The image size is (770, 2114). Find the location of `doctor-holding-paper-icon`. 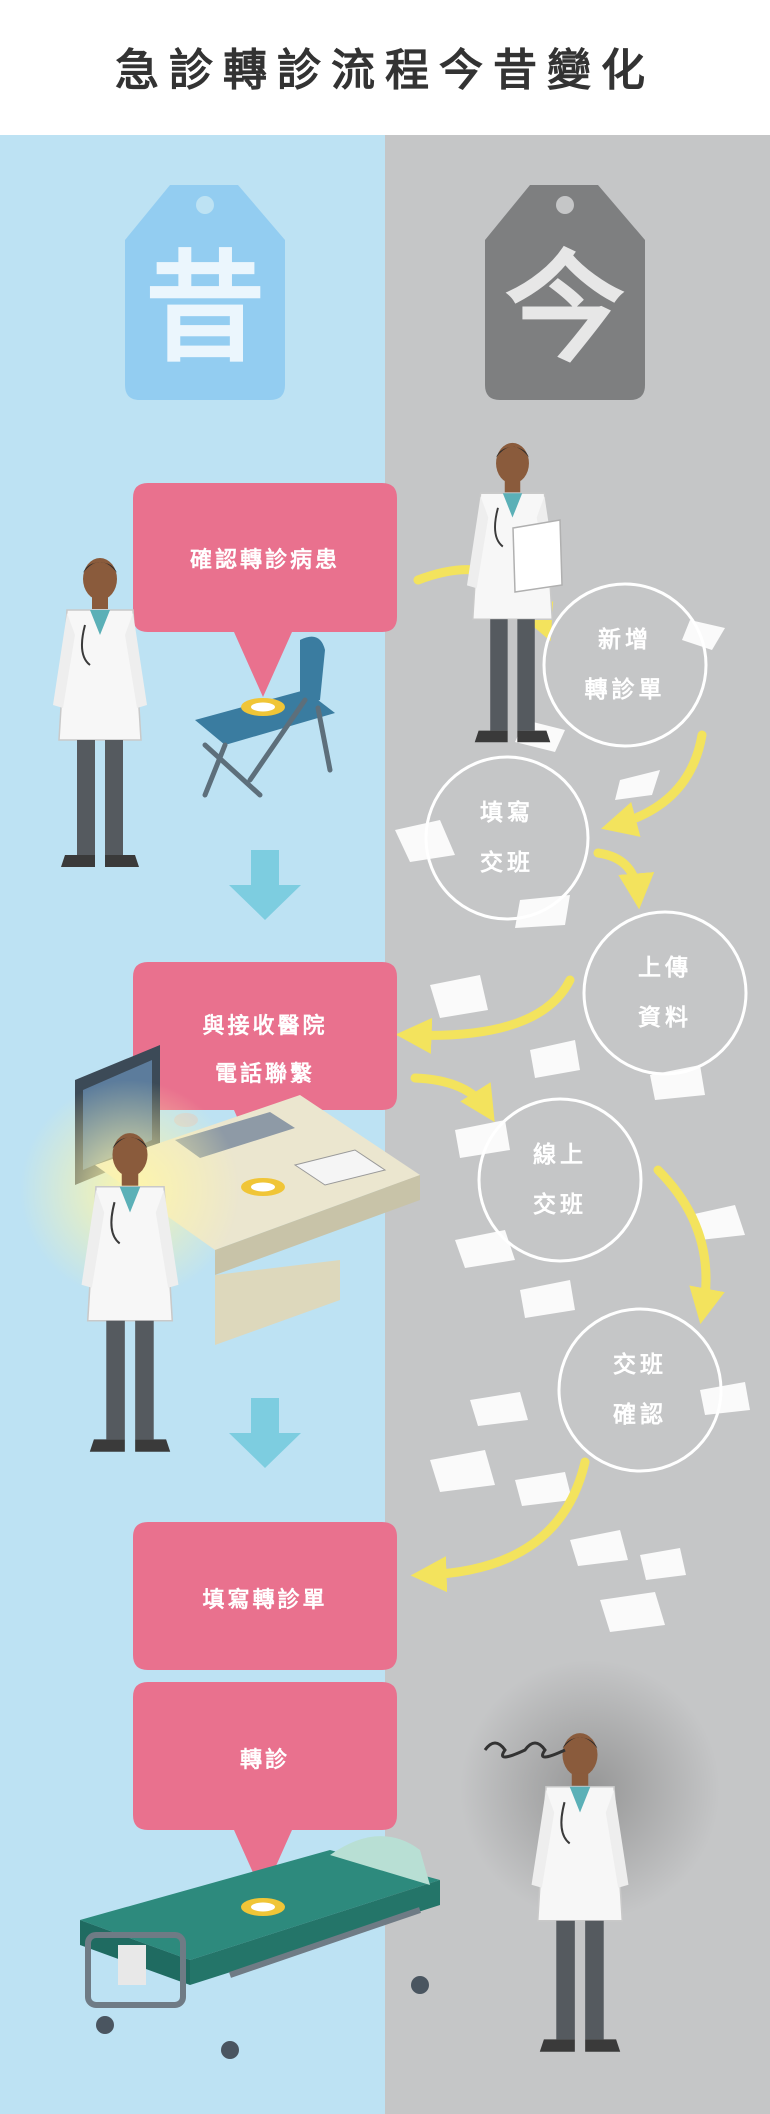

doctor-holding-paper-icon is located at coordinates (512, 592).